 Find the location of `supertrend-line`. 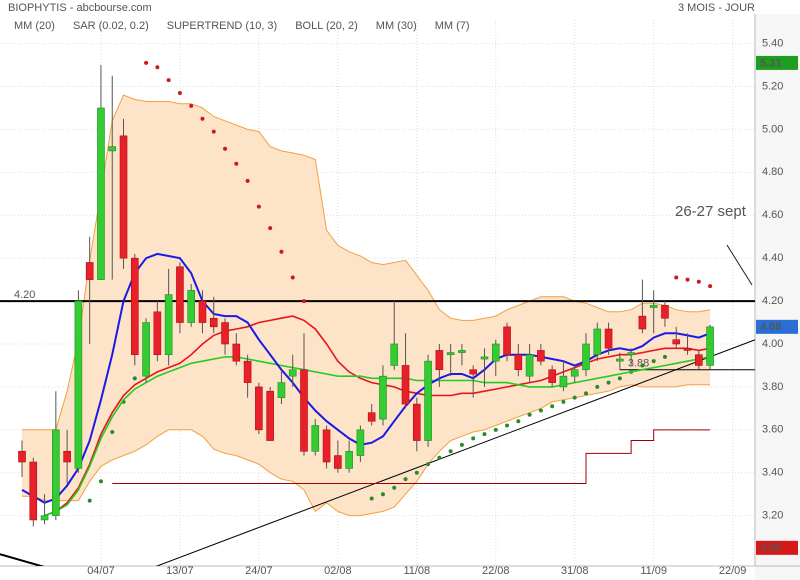

supertrend-line is located at coordinates (411, 456).